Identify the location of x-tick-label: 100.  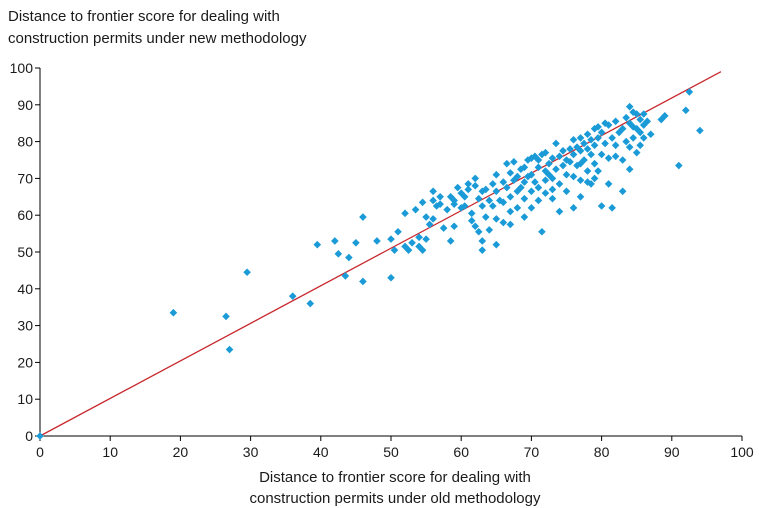
(742, 452).